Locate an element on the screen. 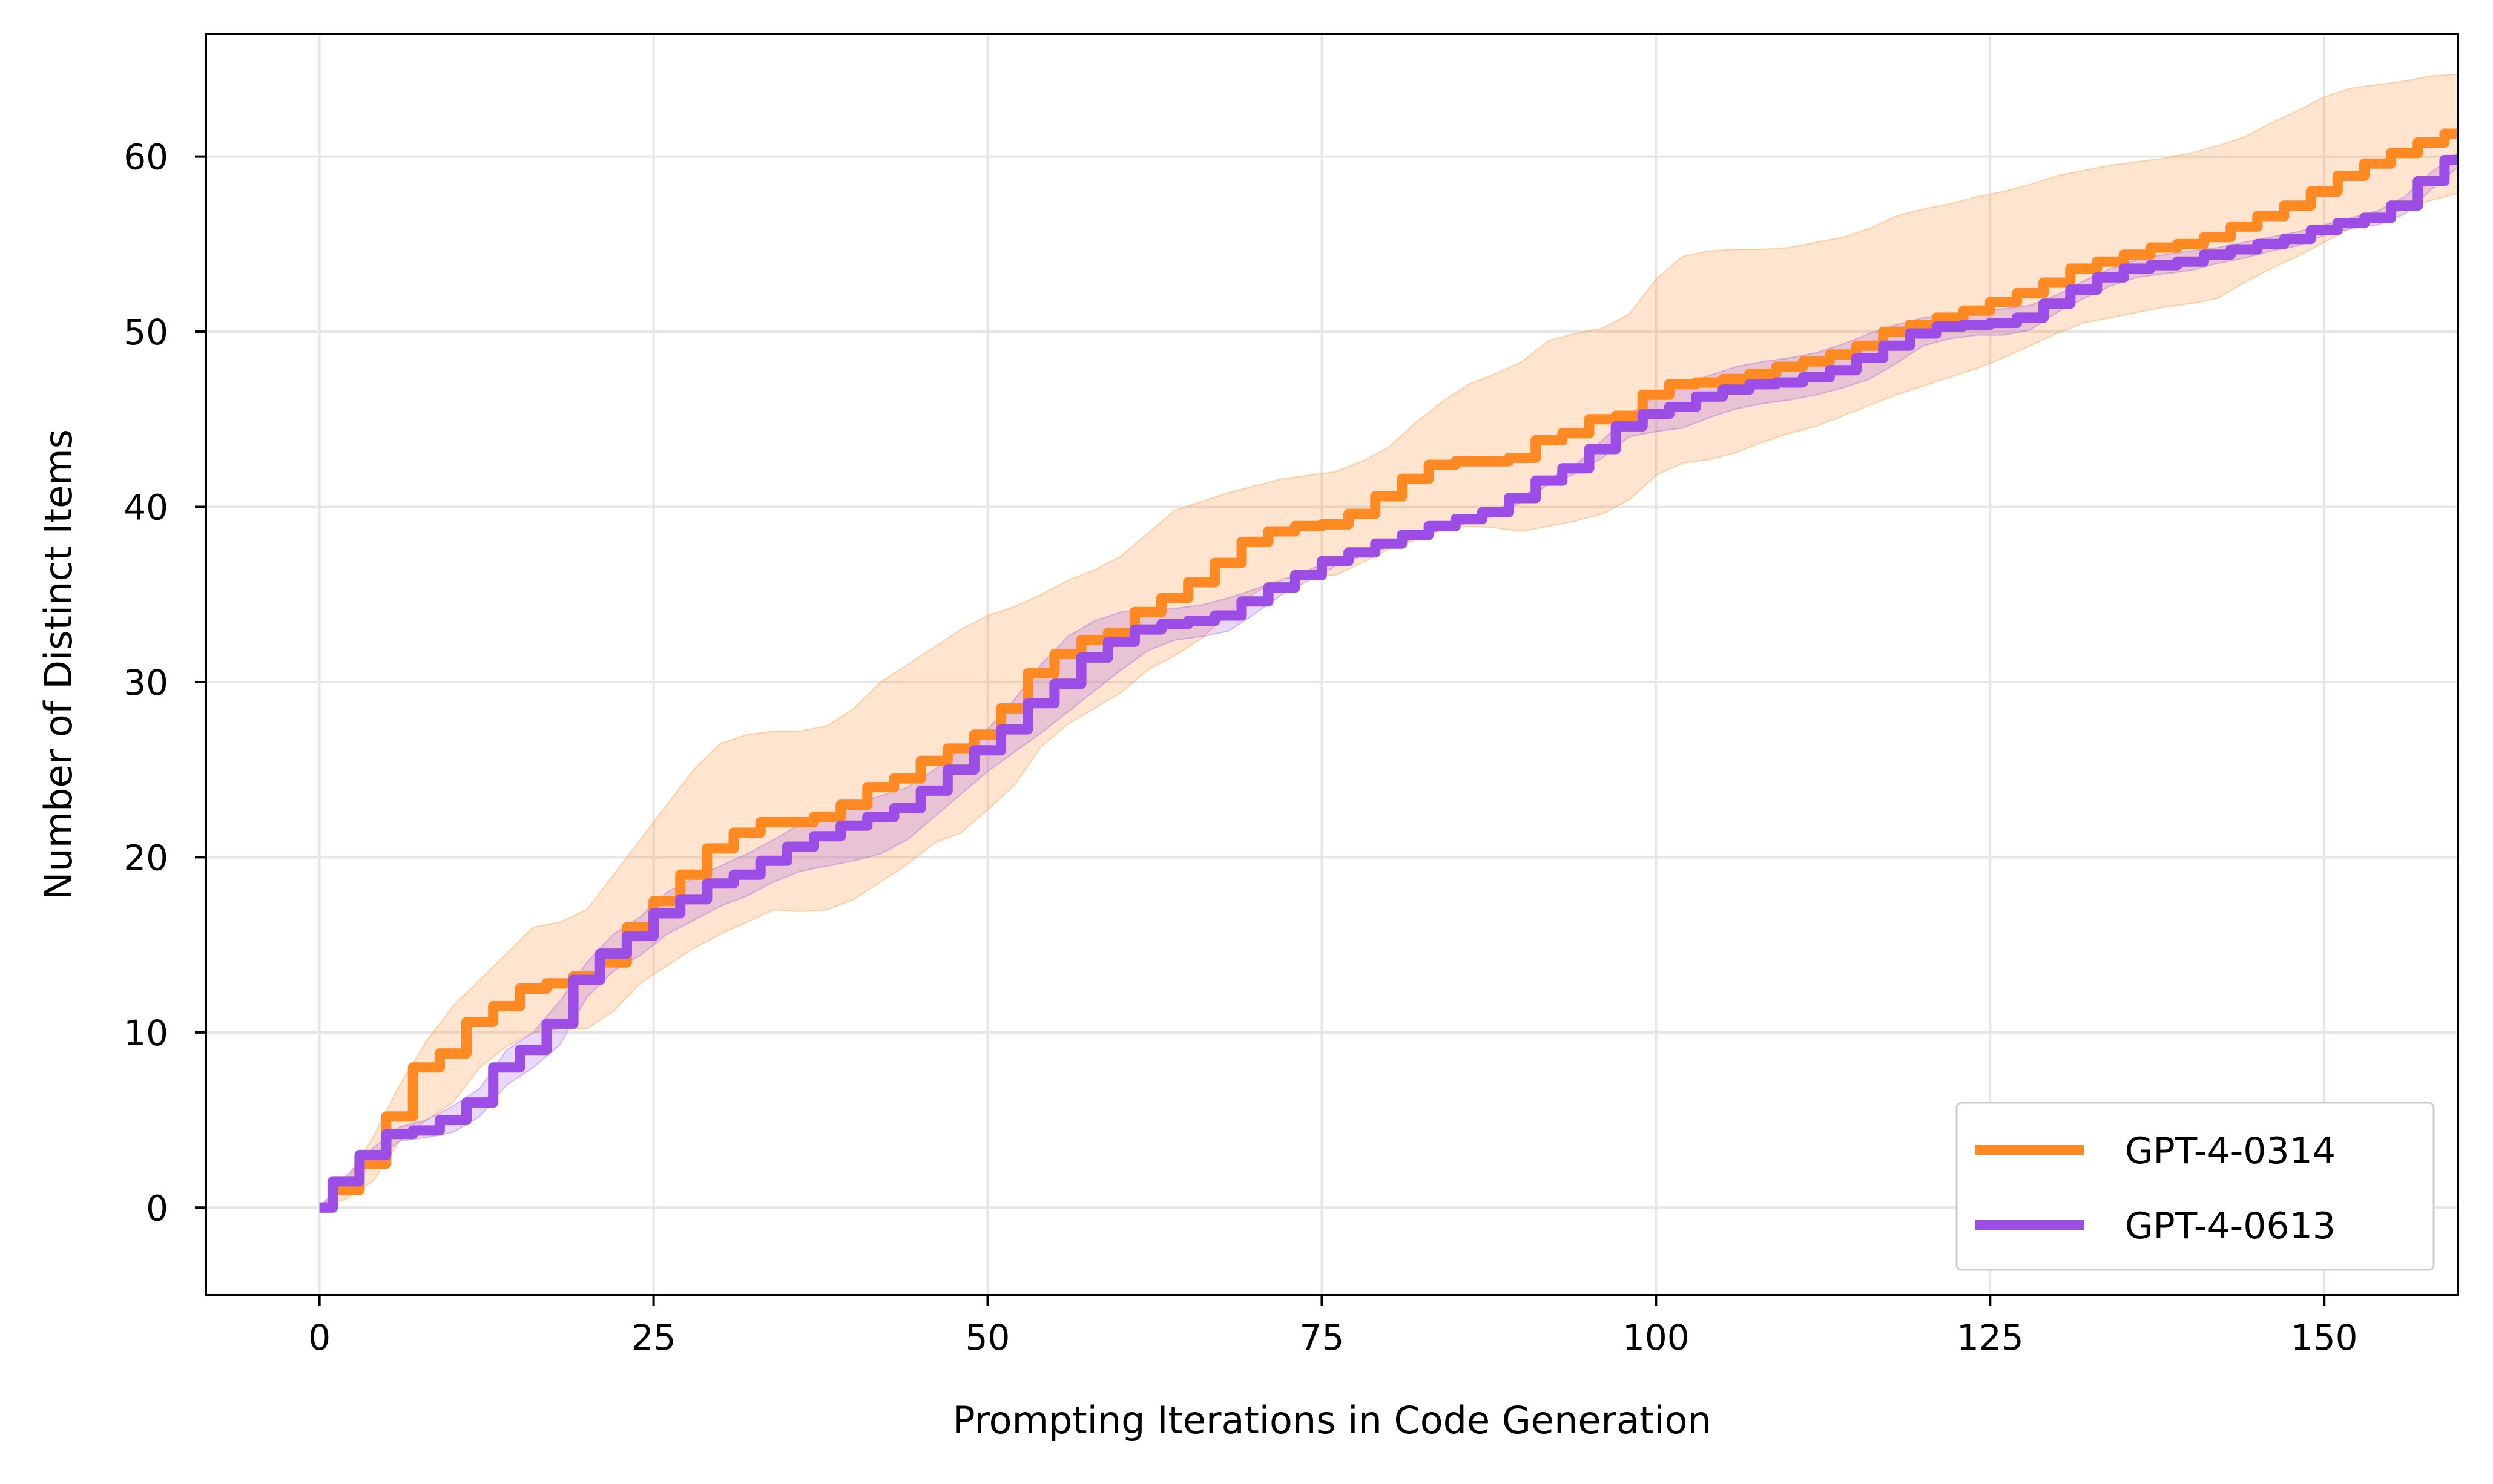 The image size is (2493, 1484). x-tick-label: 125 is located at coordinates (1990, 1337).